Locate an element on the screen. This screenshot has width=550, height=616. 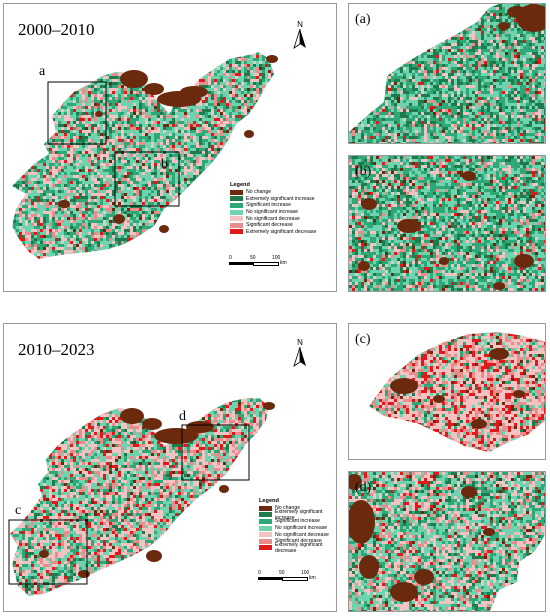
inset-label: (d) is located at coordinates (363, 488).